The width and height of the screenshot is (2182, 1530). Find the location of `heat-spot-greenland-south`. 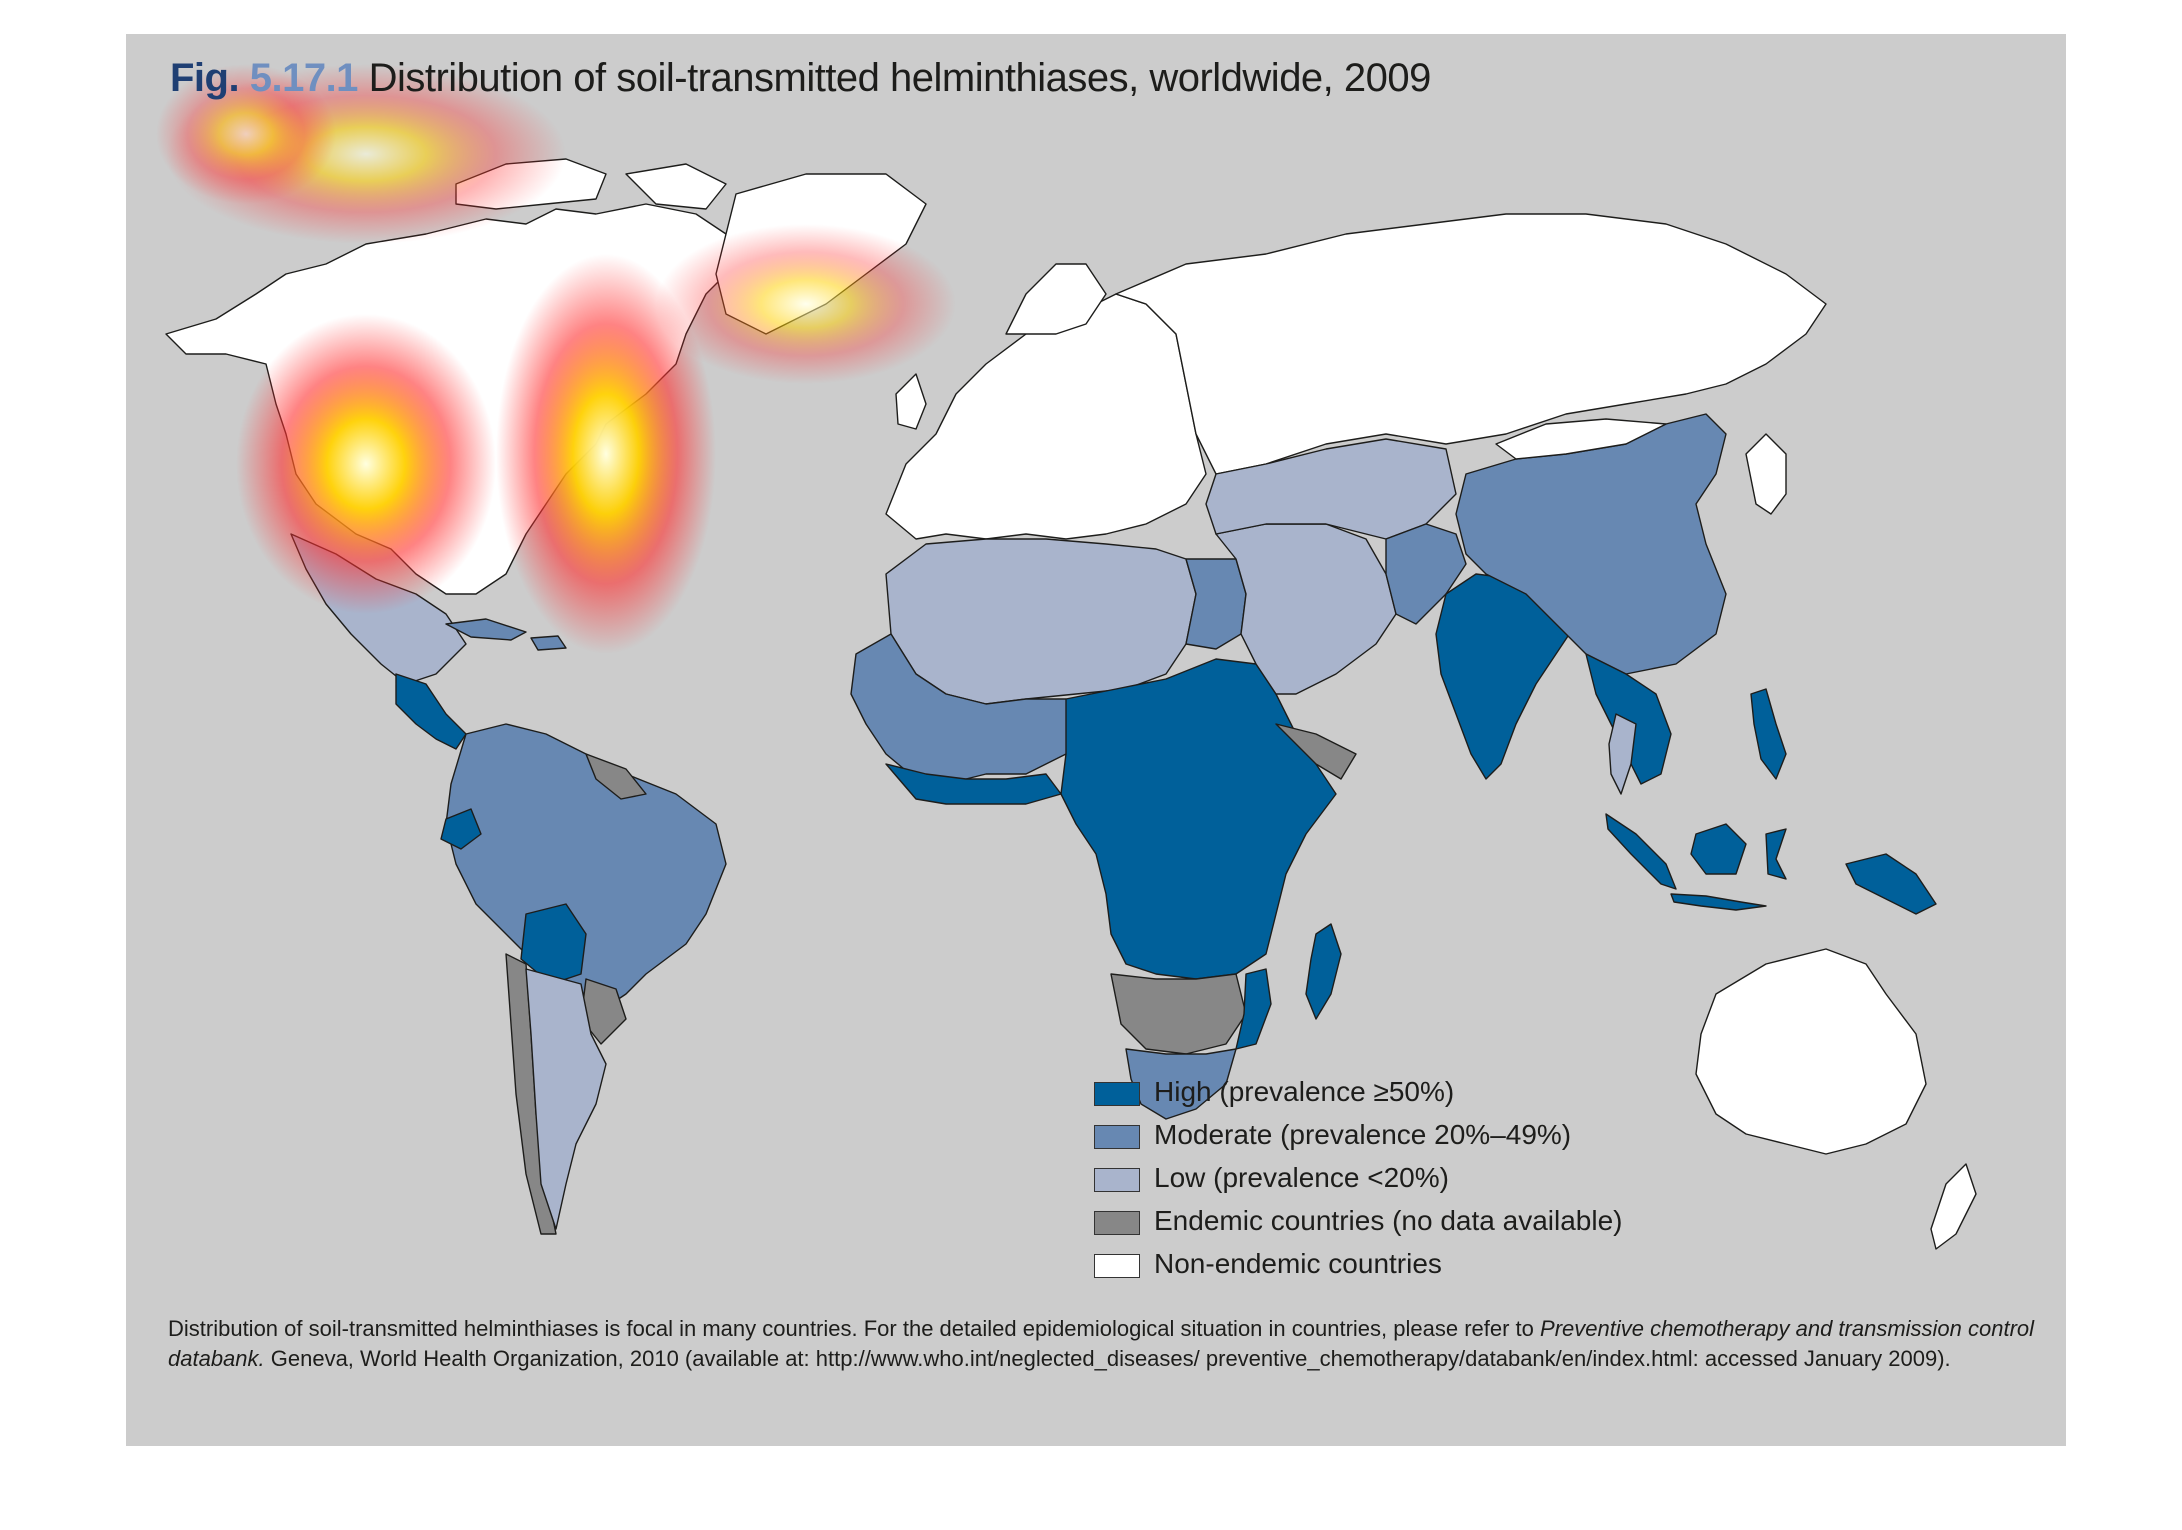

heat-spot-greenland-south is located at coordinates (806, 304).